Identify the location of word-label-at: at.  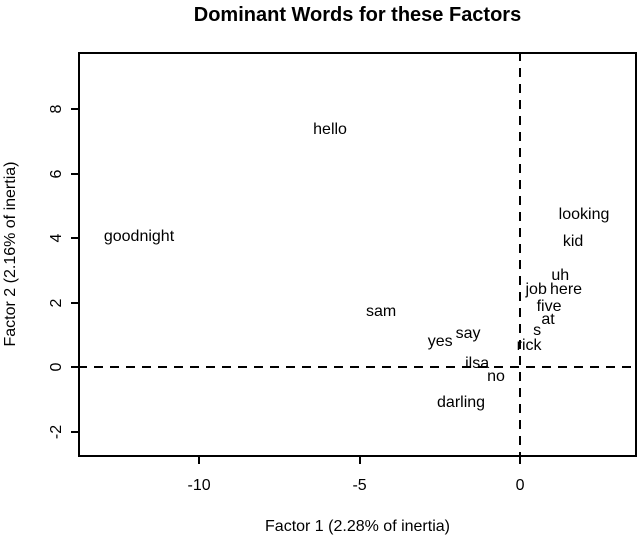
(548, 319).